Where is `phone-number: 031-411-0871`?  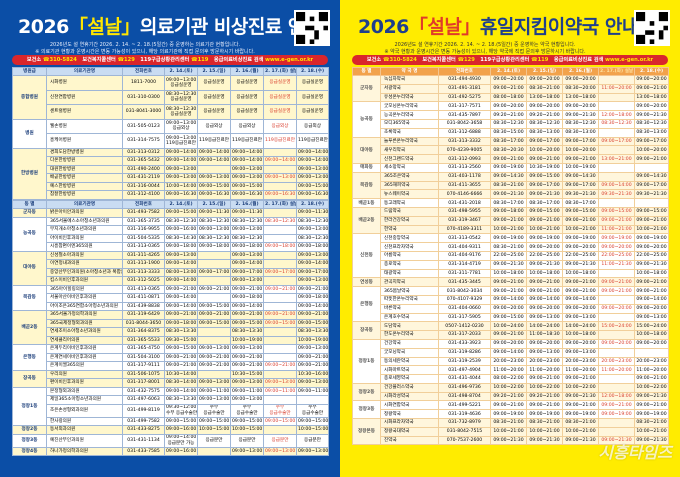 phone-number: 031-411-0871 is located at coordinates (143, 298).